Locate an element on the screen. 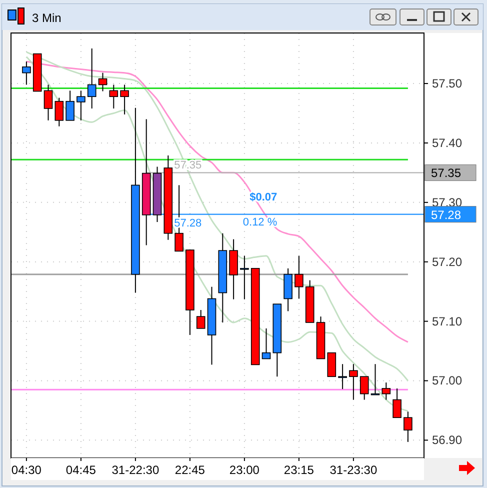 This screenshot has width=487, height=488. y-tick-label: 57.50 is located at coordinates (447, 83).